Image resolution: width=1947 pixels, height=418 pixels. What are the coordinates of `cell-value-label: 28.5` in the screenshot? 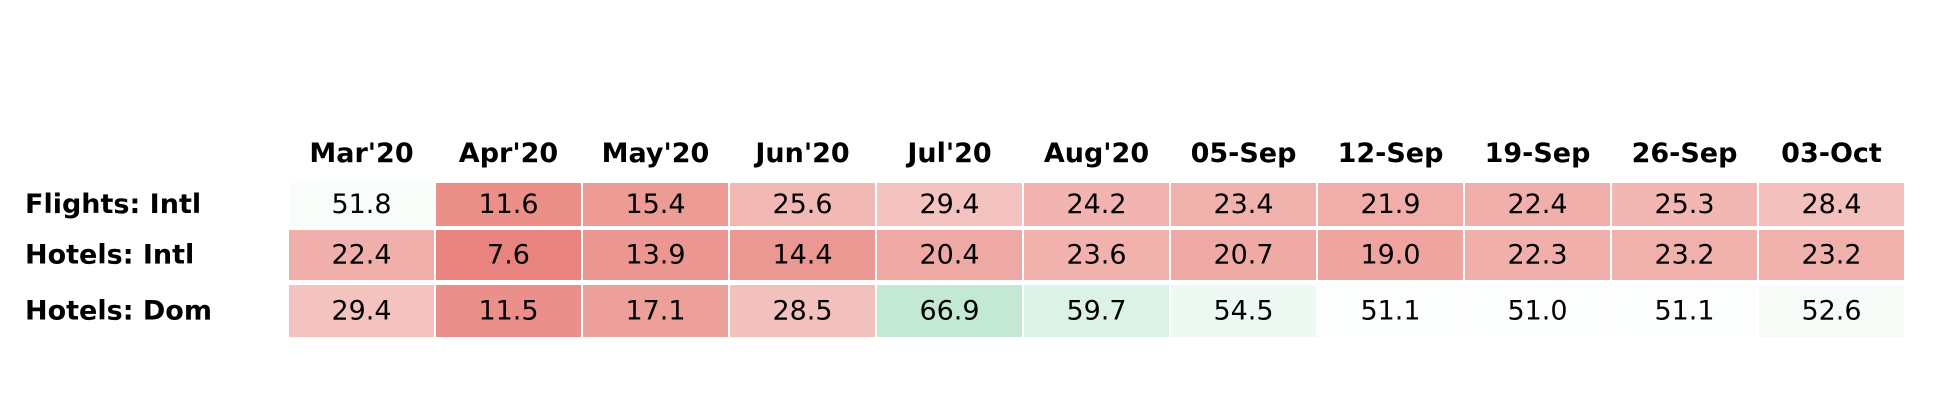 It's located at (802, 311).